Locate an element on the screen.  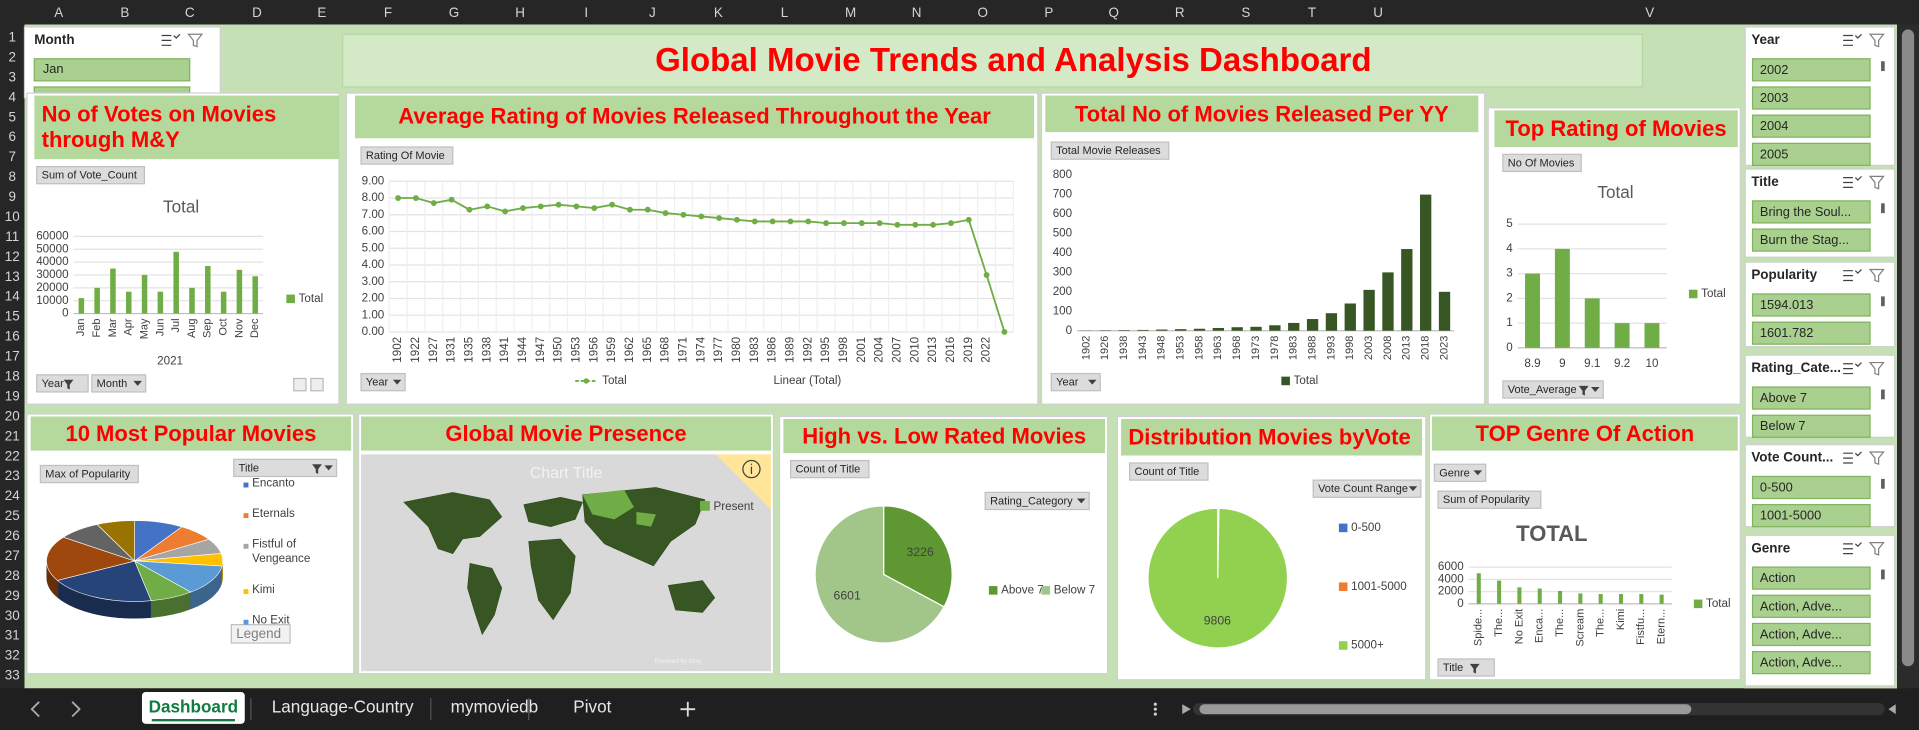
slicer-item-label: Action is located at coordinates (1778, 577).